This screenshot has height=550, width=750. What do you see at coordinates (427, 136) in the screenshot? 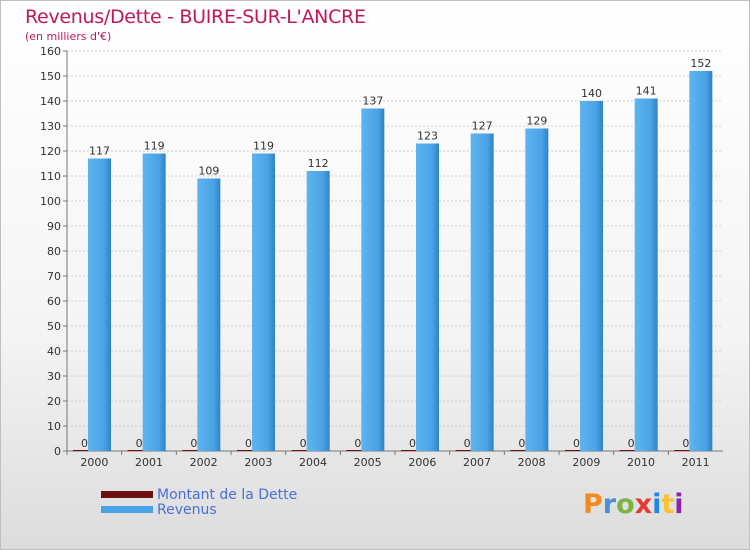
I see `data-label-revenus: 123` at bounding box center [427, 136].